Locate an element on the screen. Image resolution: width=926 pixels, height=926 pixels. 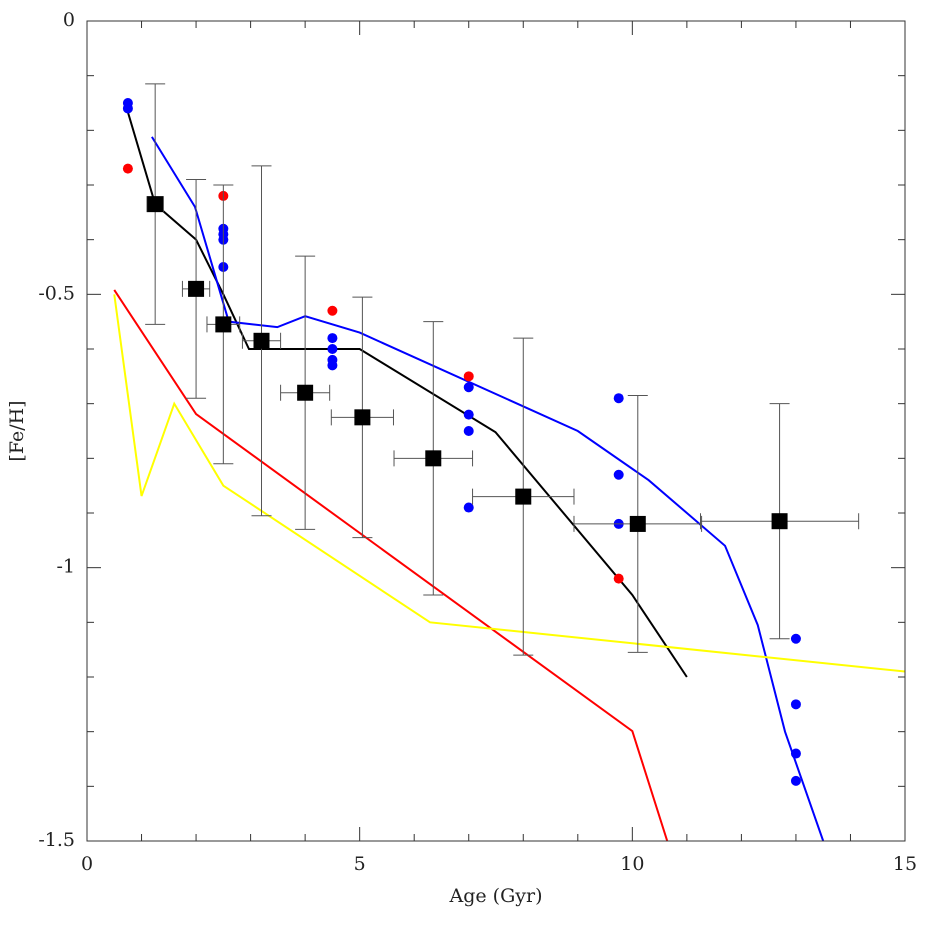
y-tick-label: -1 is located at coordinates (65, 567).